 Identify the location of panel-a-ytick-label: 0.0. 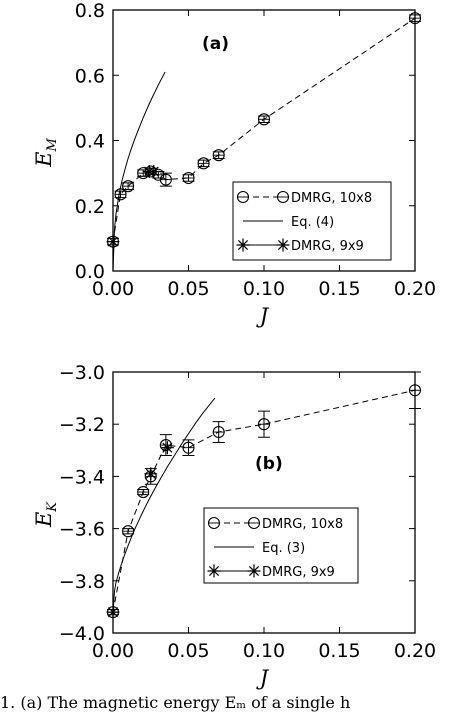
(90, 272).